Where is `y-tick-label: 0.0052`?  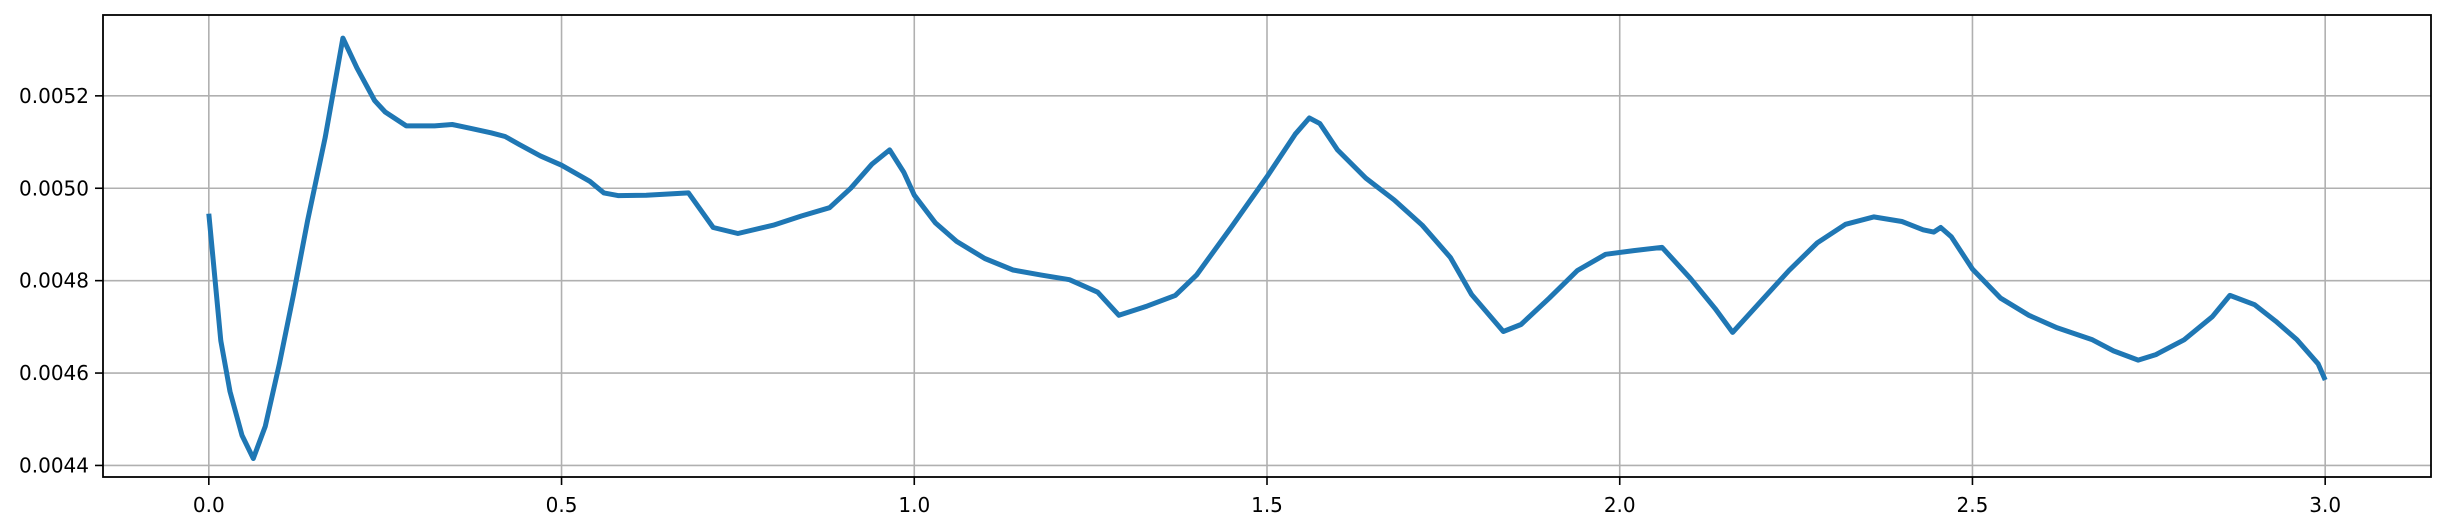 y-tick-label: 0.0052 is located at coordinates (54, 96).